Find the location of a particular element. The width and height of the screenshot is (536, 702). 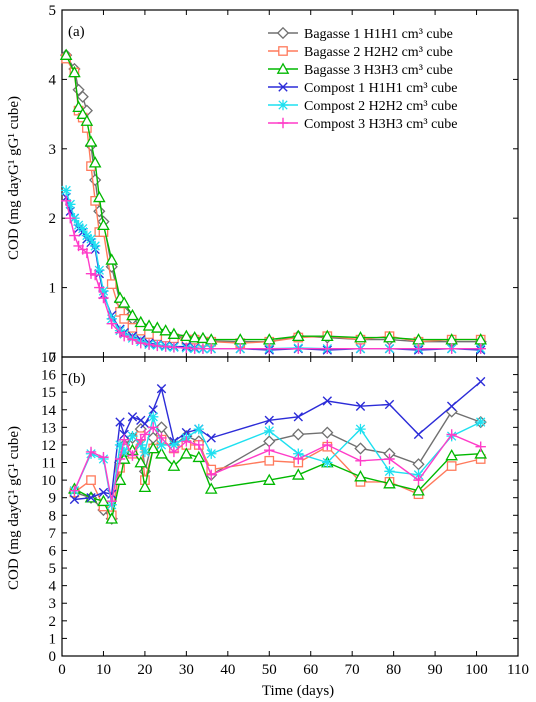

y-tick-label: 5 is located at coordinates (53, 569).